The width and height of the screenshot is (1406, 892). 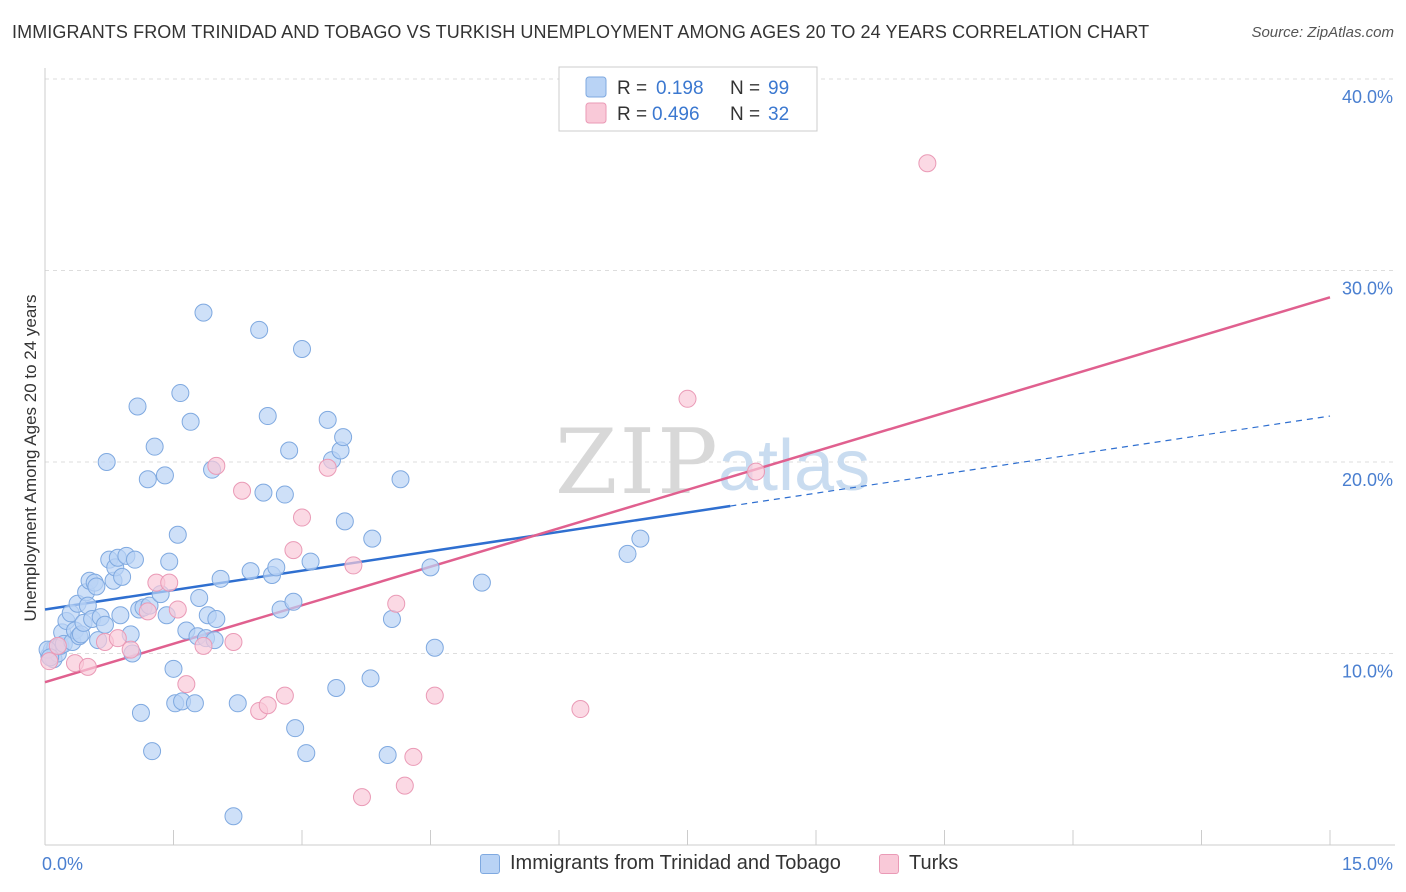 I want to click on stats-legend: R = 0.198 N = 99 R = 0.496 N = 32, so click(x=688, y=99).